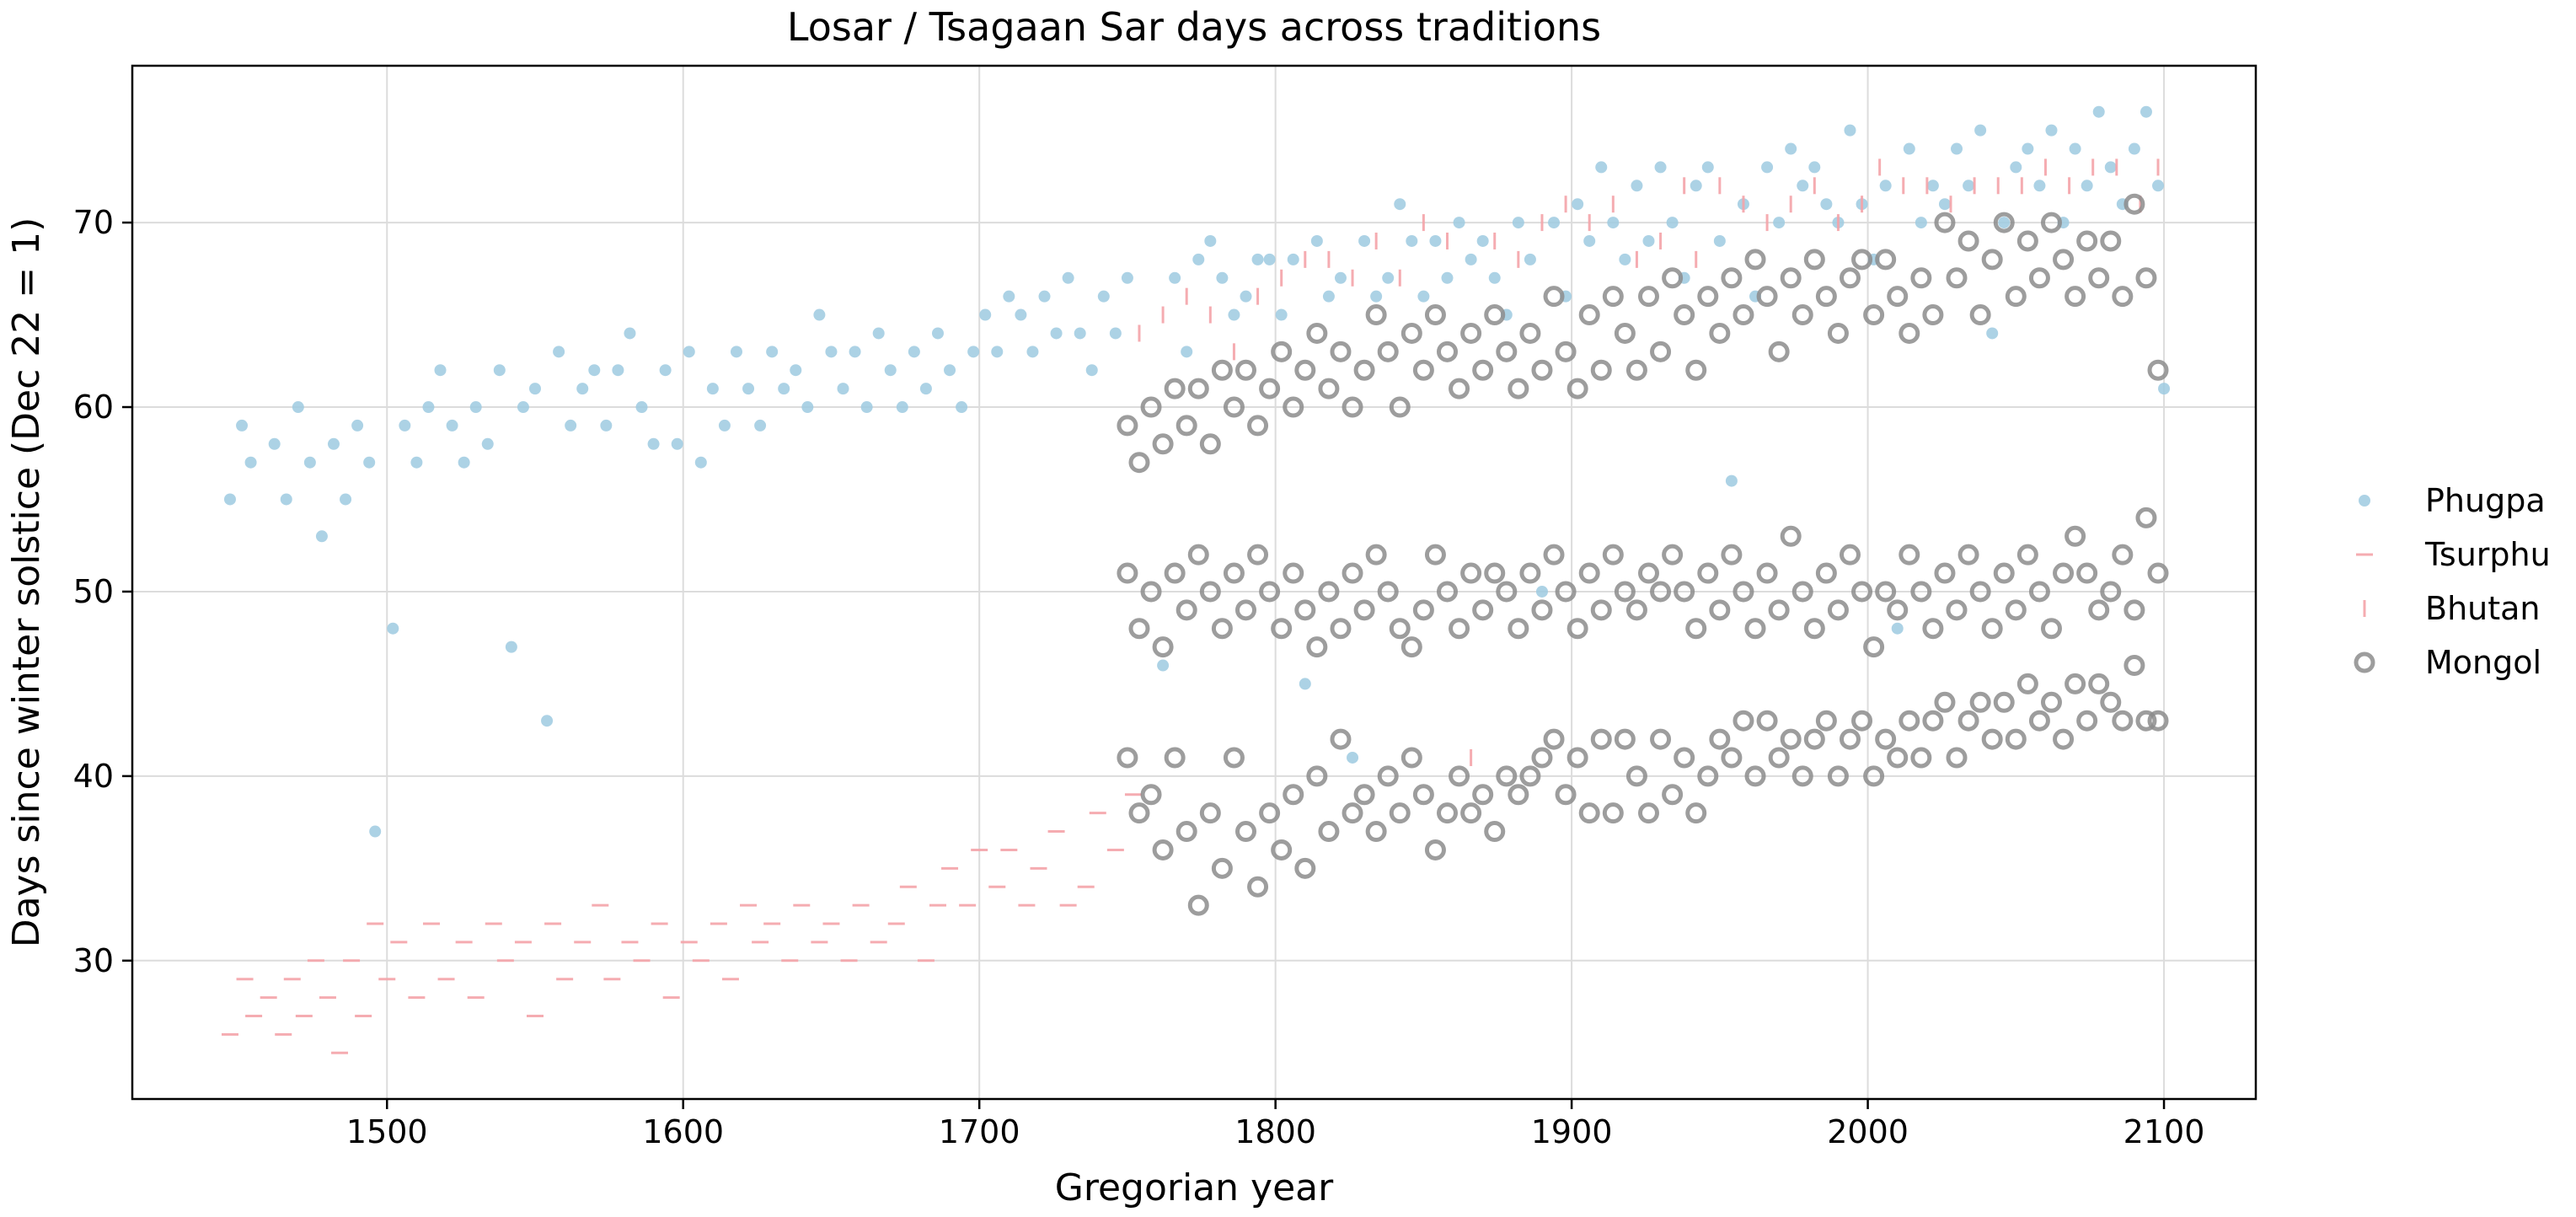 The image size is (2576, 1217). What do you see at coordinates (93, 407) in the screenshot?
I see `y-tick-label: 60` at bounding box center [93, 407].